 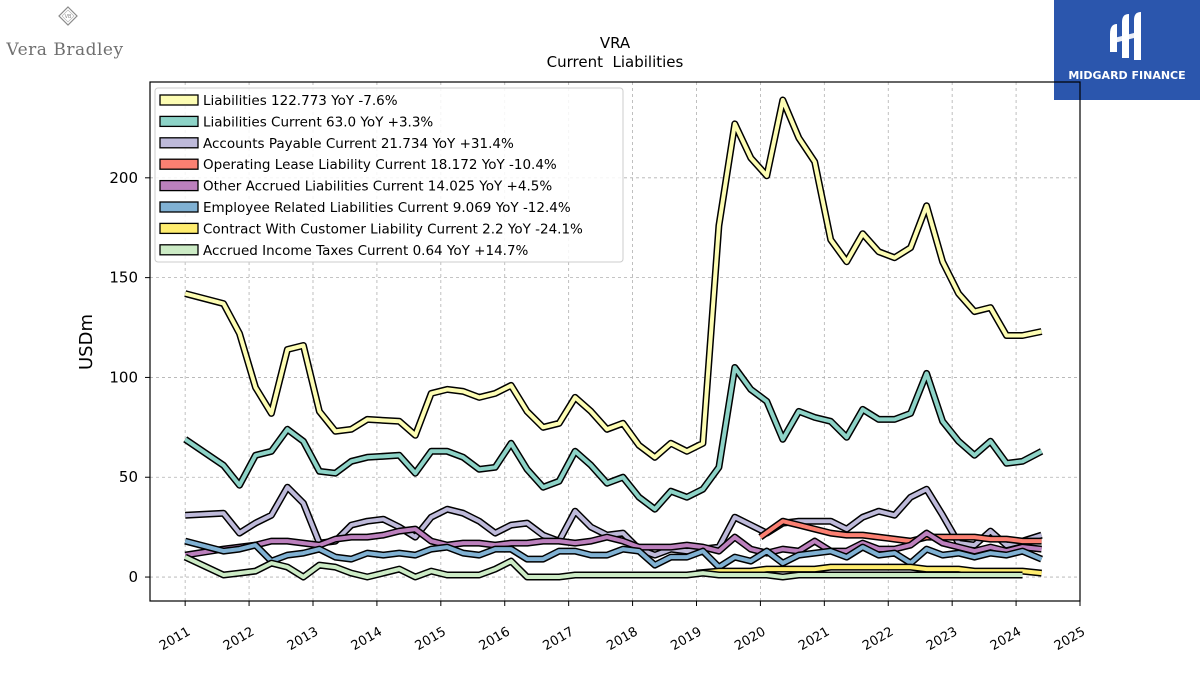 I want to click on x-tick-label: 2014, so click(x=367, y=639).